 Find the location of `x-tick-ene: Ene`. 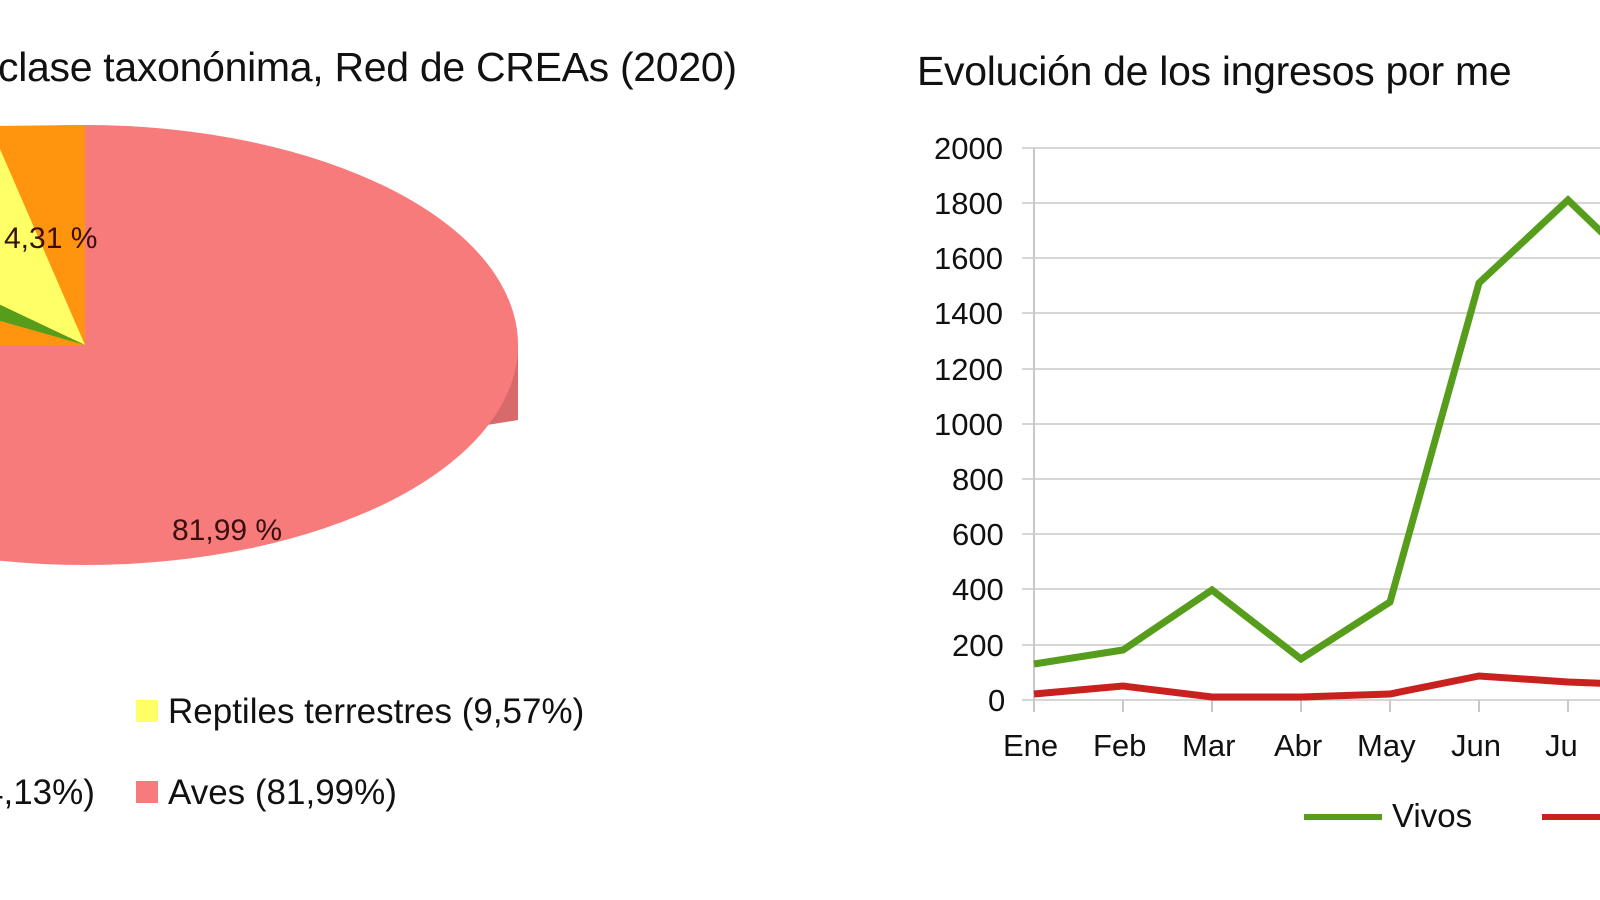

x-tick-ene: Ene is located at coordinates (1031, 745).